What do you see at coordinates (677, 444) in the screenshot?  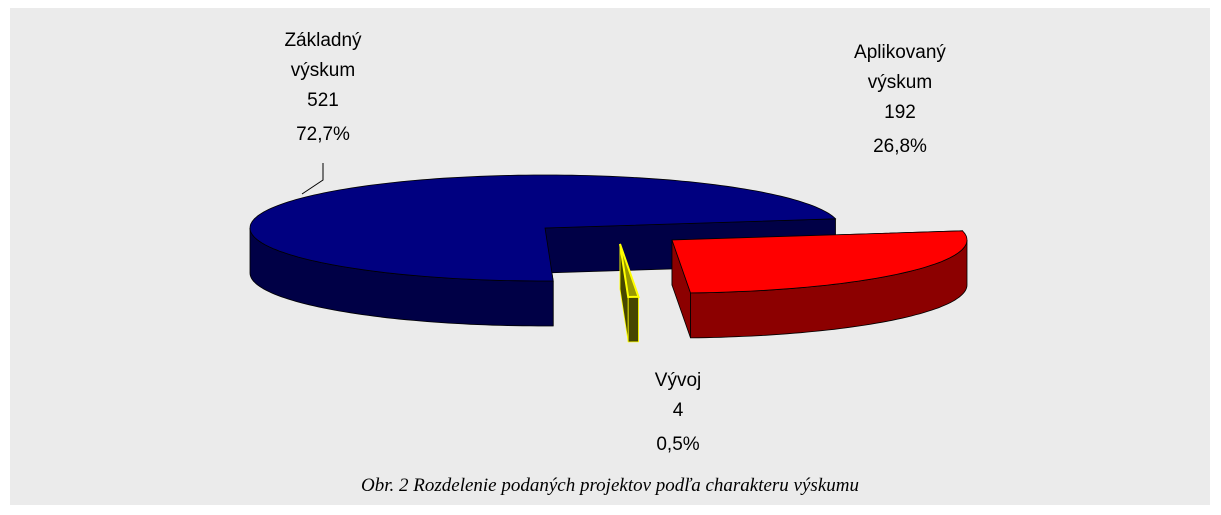 I see `percent-label: 0,5%` at bounding box center [677, 444].